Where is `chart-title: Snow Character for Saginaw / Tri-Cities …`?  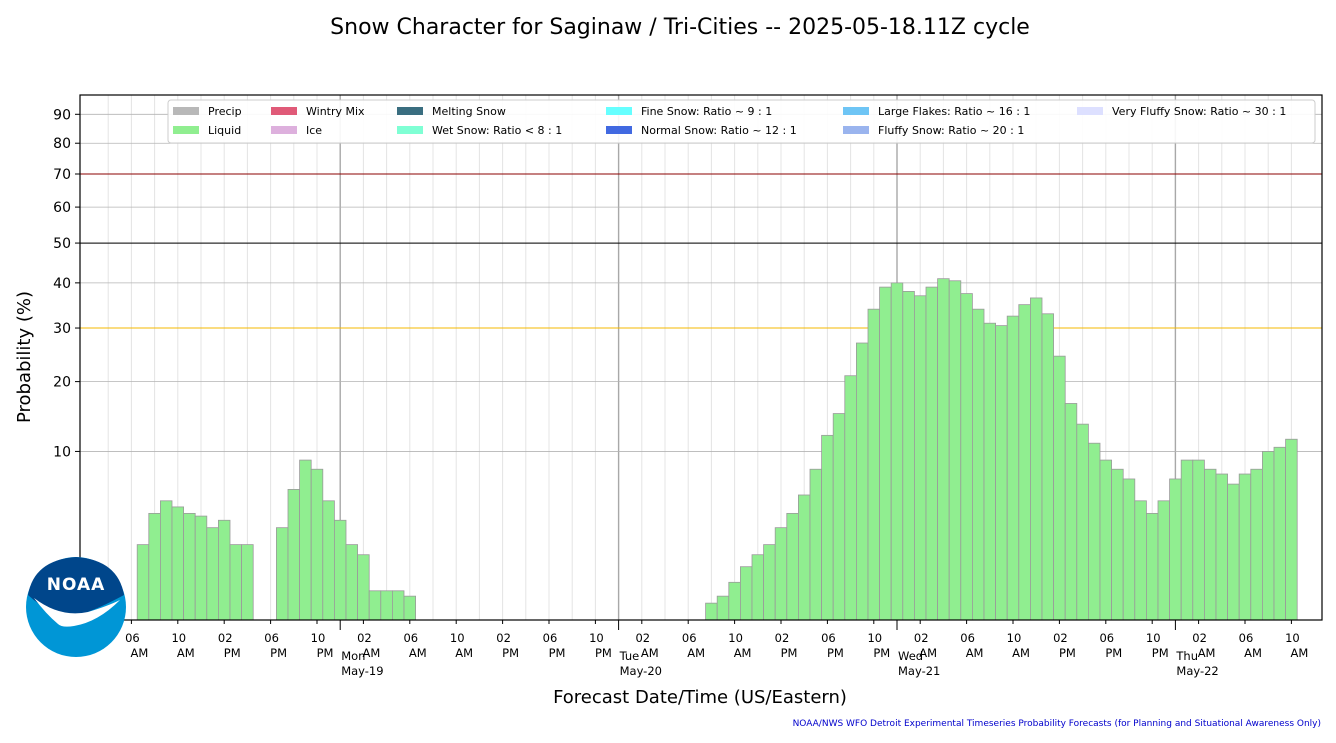
chart-title: Snow Character for Saginaw / Tri-Cities … is located at coordinates (680, 27).